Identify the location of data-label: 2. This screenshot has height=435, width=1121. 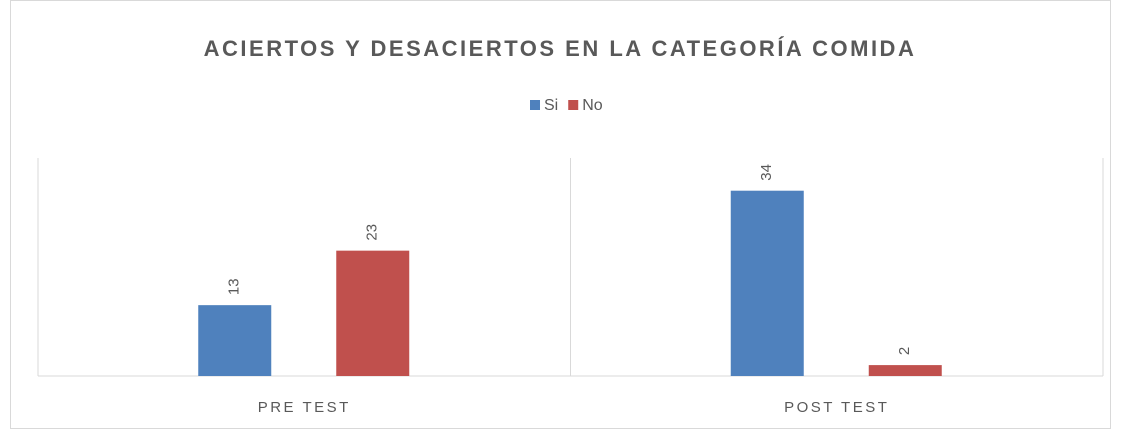
(904, 351).